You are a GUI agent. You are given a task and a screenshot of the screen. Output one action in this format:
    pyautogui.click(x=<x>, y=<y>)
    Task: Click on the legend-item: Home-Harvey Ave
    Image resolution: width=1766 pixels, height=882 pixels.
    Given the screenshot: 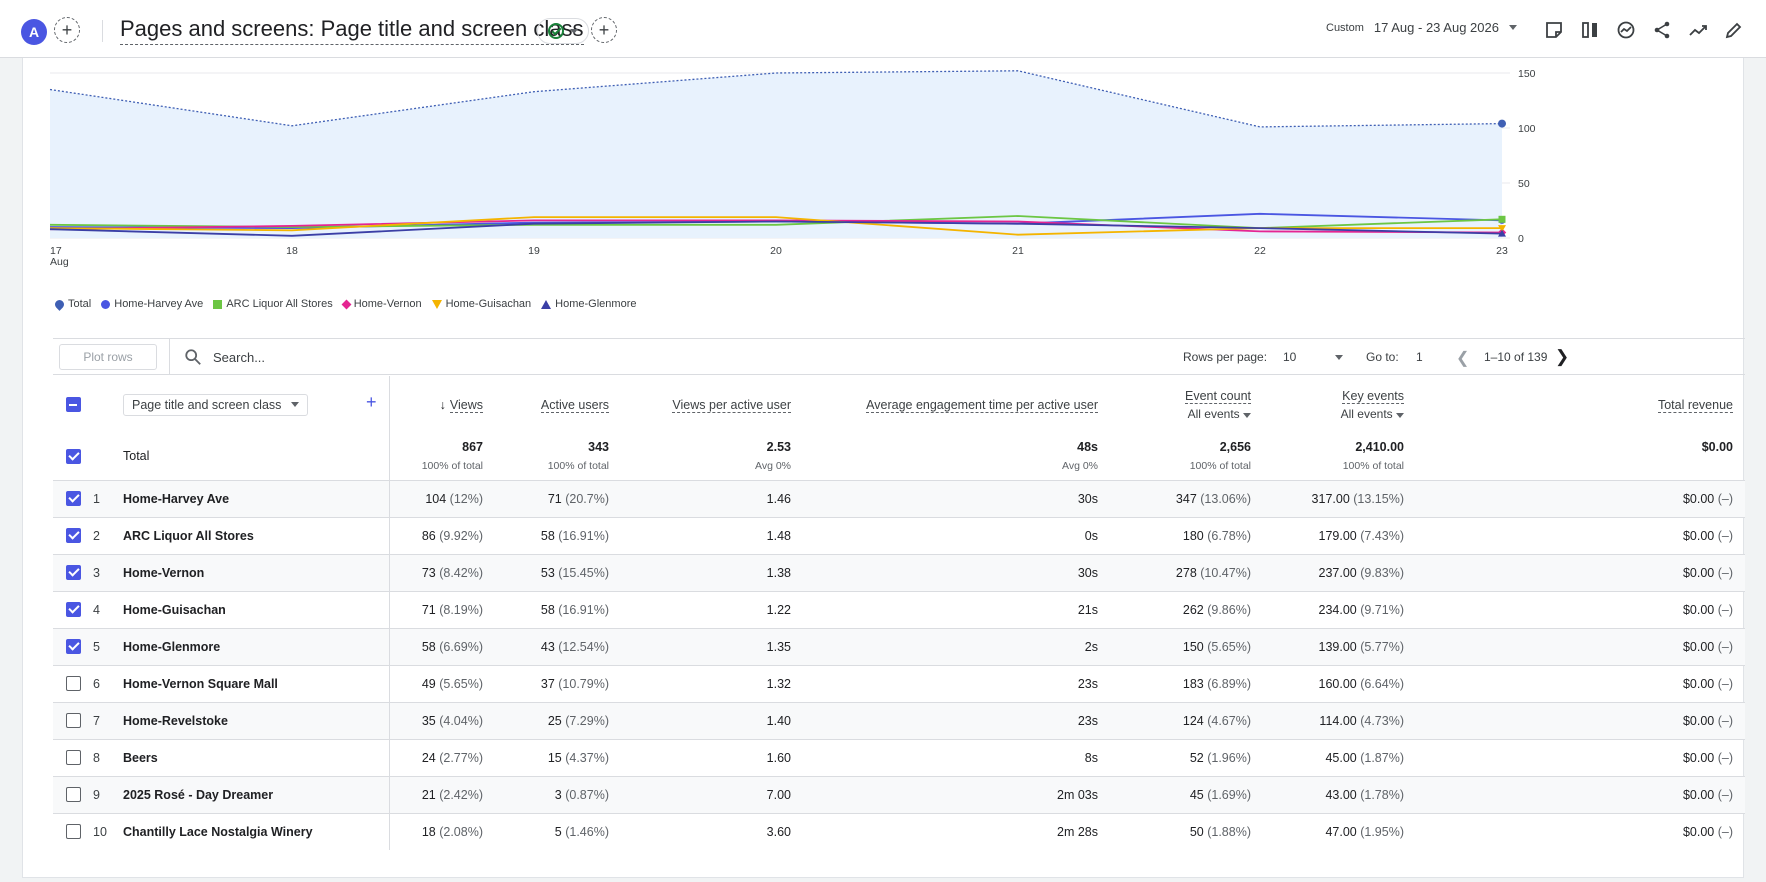 What is the action you would take?
    pyautogui.click(x=152, y=304)
    